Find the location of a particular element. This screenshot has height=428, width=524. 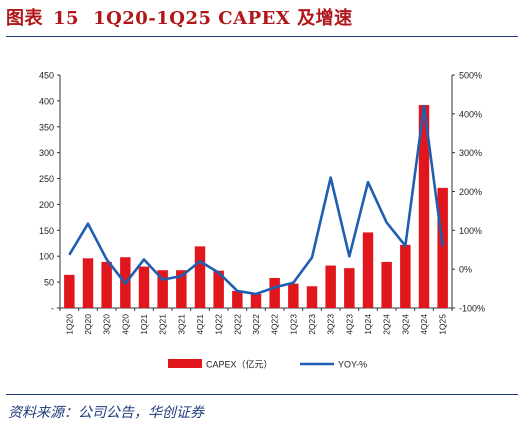

x-tick-label: 3Q22 is located at coordinates (256, 324).